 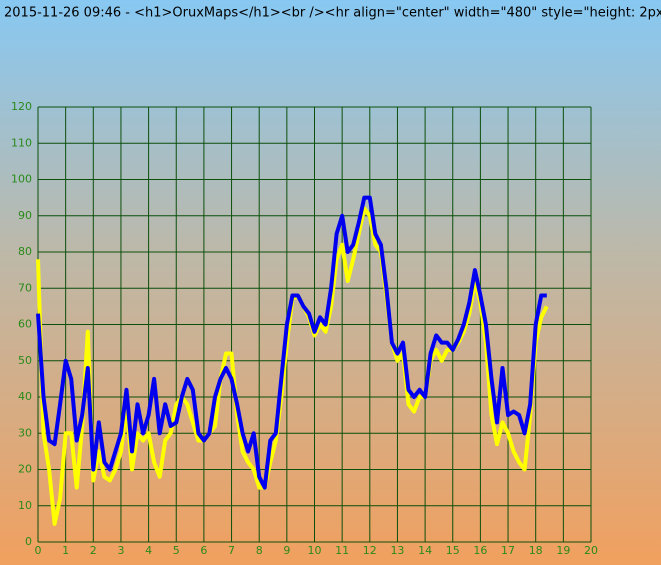 I want to click on y-tick-label: 30, so click(x=25, y=432).